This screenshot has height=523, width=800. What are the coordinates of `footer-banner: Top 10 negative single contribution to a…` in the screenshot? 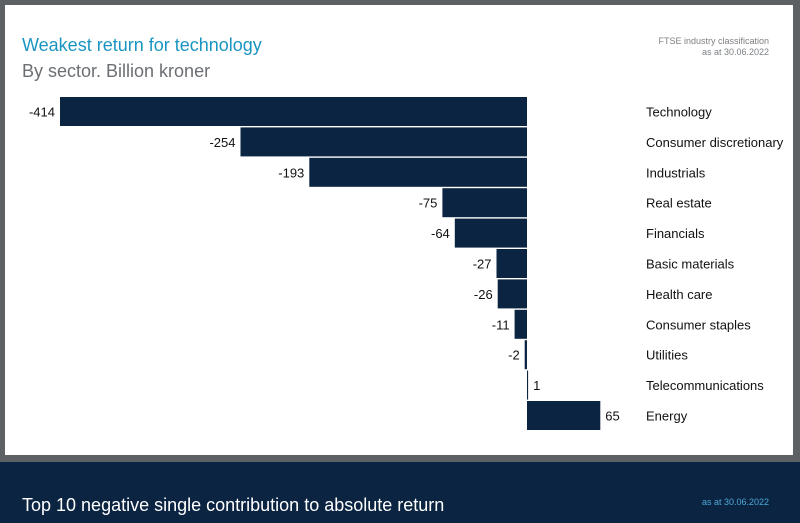 It's located at (400, 492).